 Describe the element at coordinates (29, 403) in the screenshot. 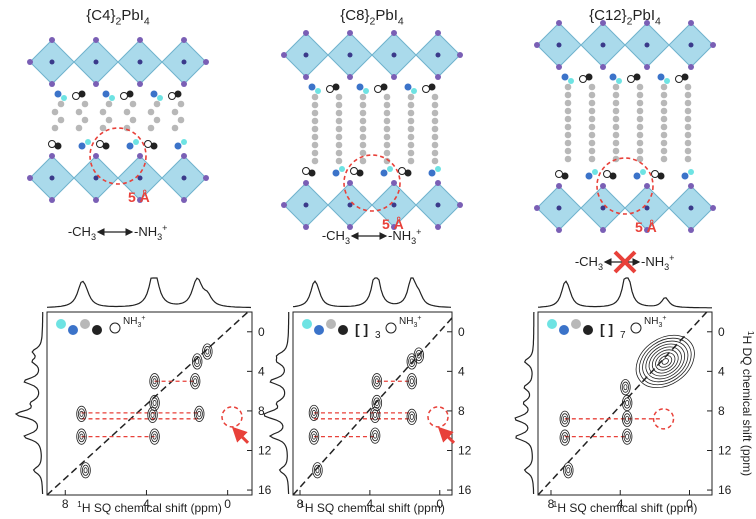

I see `dq-projection` at that location.